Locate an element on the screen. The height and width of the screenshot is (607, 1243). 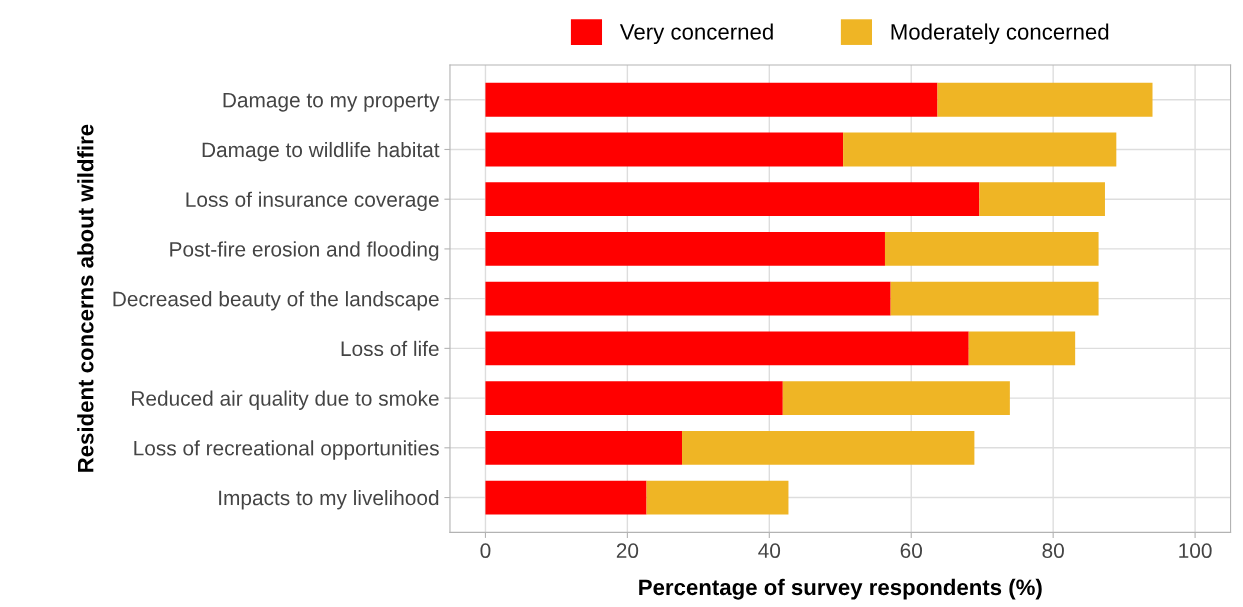
y-tick-label: Damage to my property is located at coordinates (331, 102).